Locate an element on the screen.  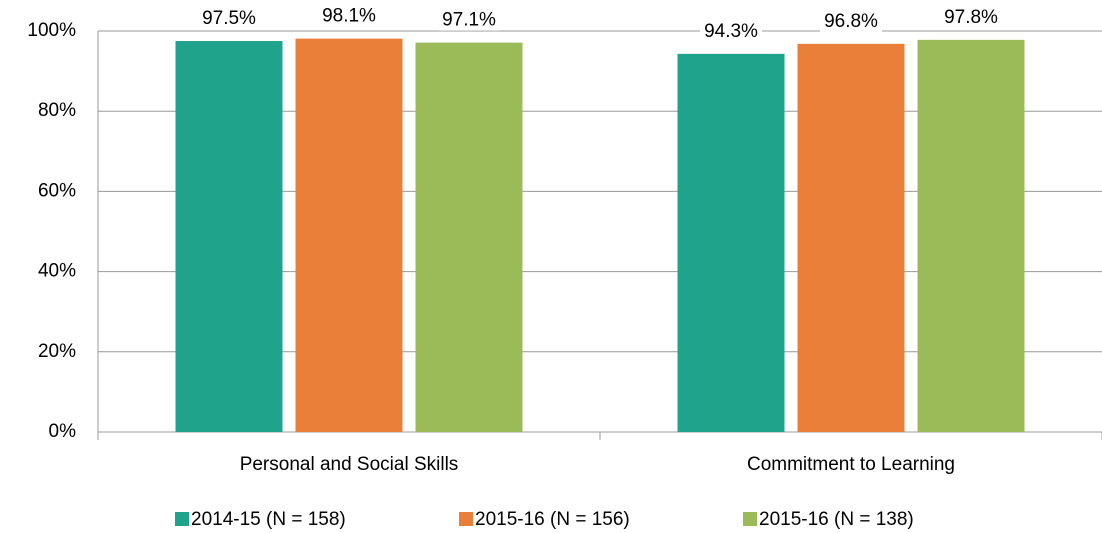
y-tick-label: 0% is located at coordinates (63, 431).